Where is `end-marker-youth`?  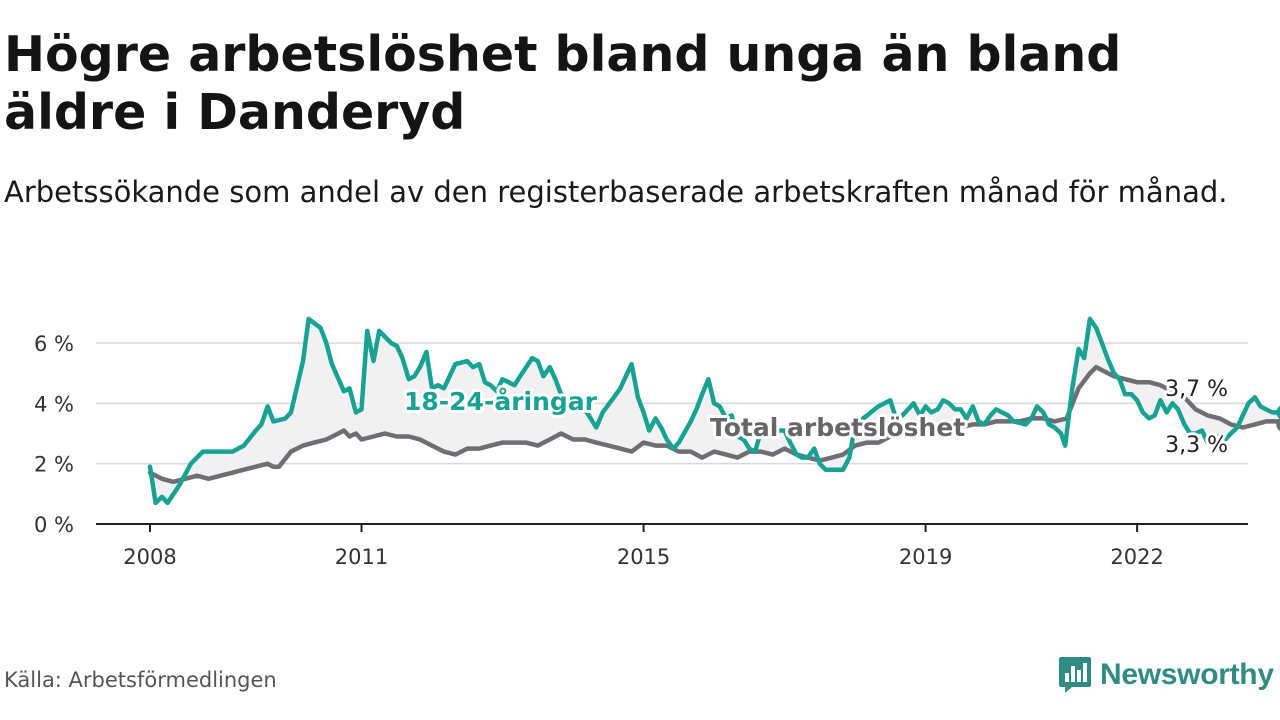
end-marker-youth is located at coordinates (1278, 412).